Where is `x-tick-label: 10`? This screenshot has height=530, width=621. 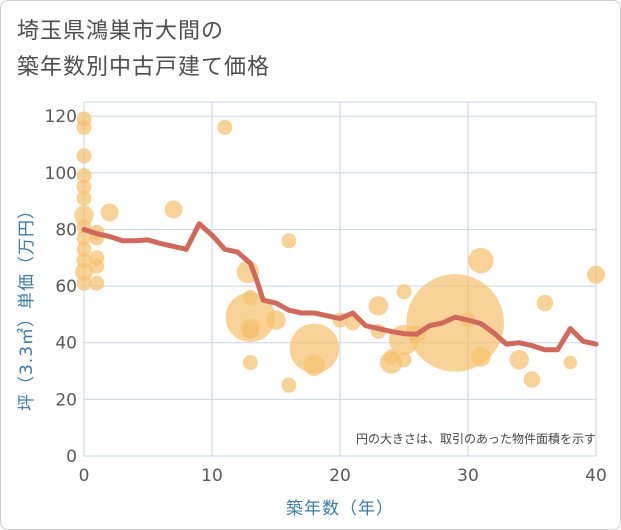 x-tick-label: 10 is located at coordinates (212, 476).